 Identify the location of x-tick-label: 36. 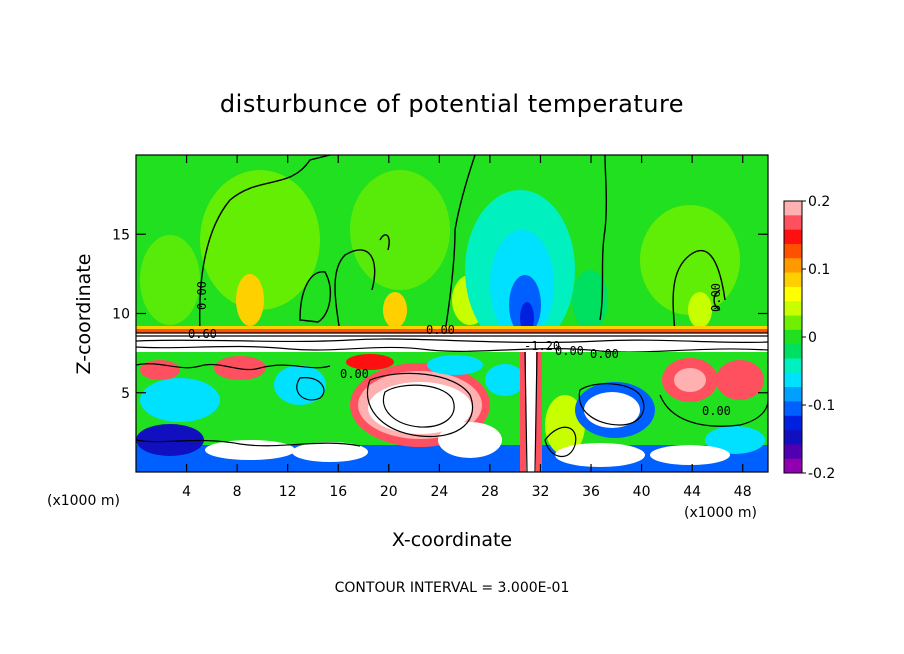
(591, 492).